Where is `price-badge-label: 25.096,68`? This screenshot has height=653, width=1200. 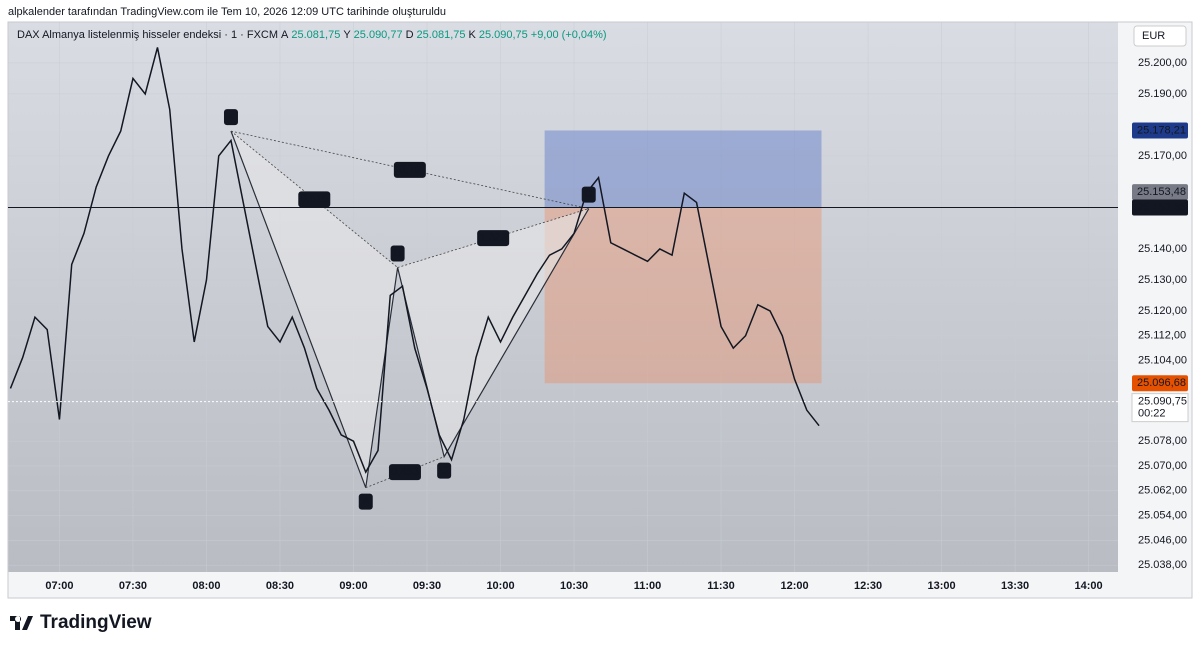
price-badge-label: 25.096,68 is located at coordinates (1161, 383).